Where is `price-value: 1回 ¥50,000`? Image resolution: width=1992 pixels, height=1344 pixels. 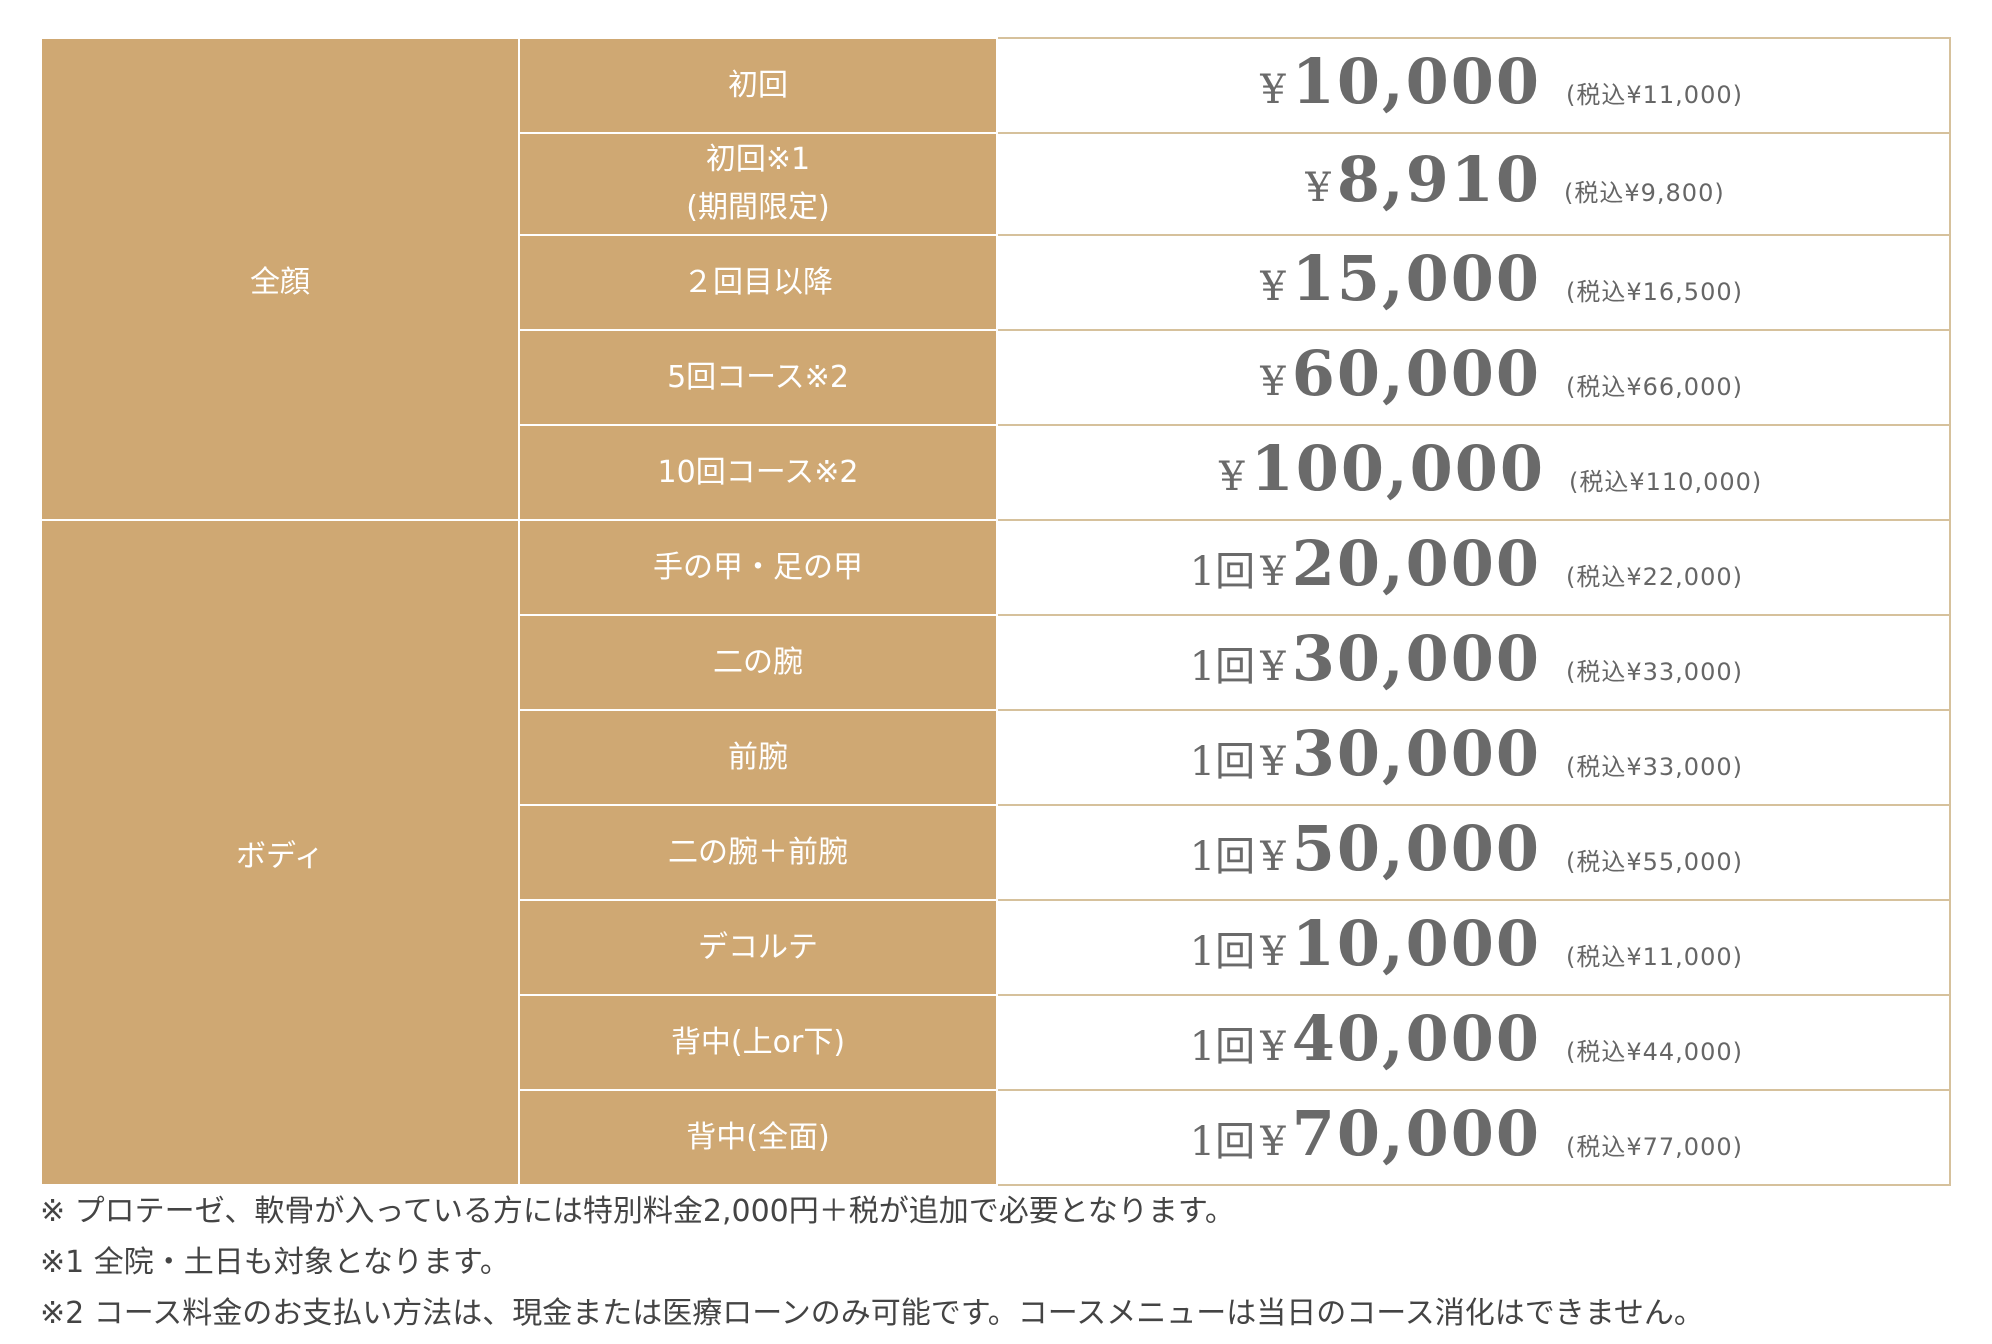 price-value: 1回 ¥50,000 is located at coordinates (1365, 848).